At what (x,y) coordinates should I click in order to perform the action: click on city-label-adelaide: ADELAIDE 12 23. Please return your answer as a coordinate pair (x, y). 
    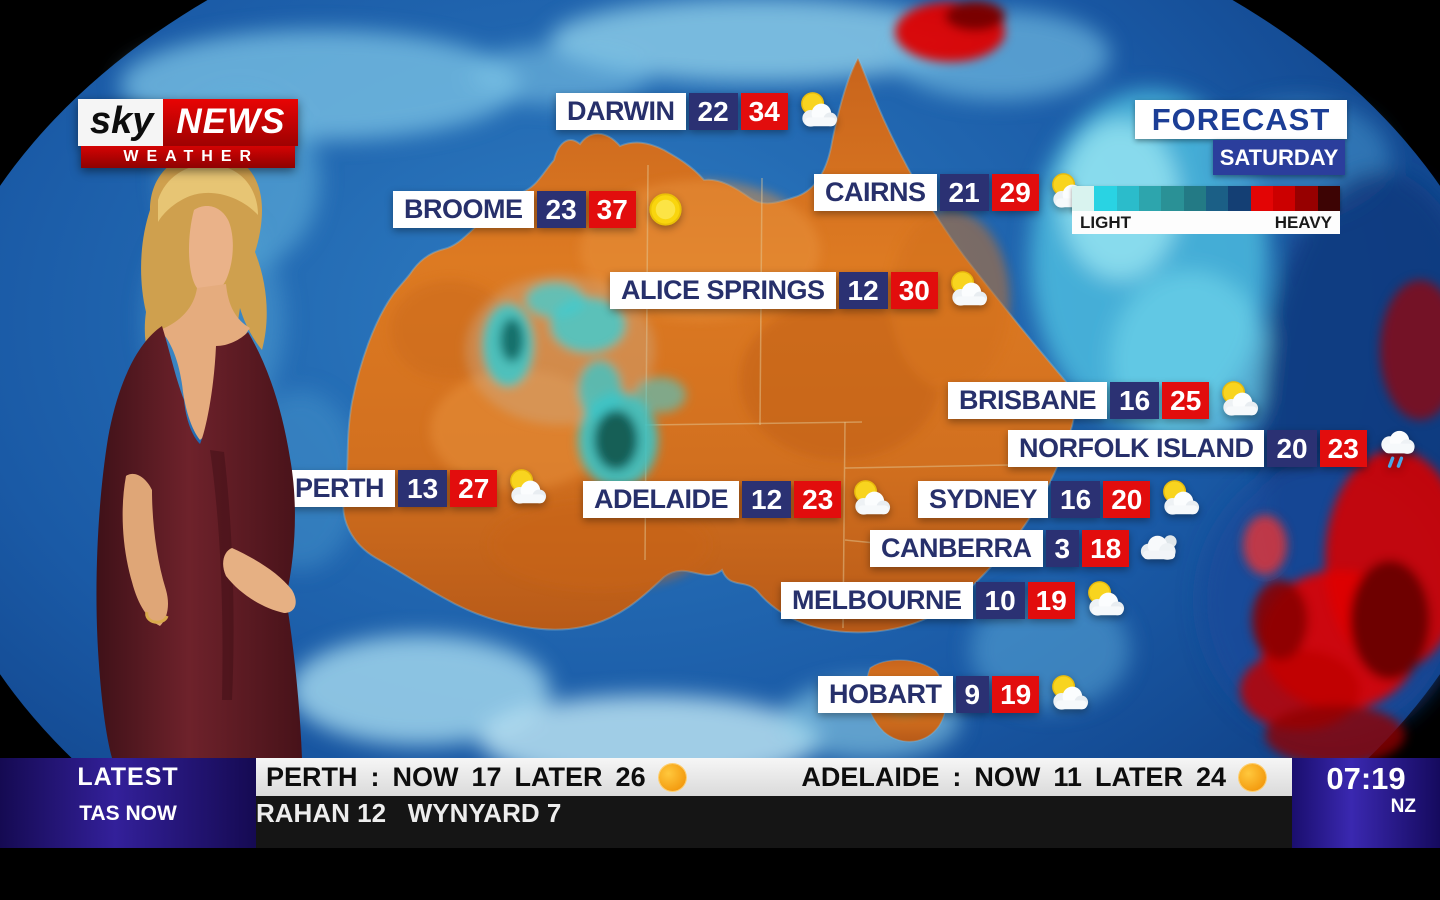
    Looking at the image, I should click on (738, 499).